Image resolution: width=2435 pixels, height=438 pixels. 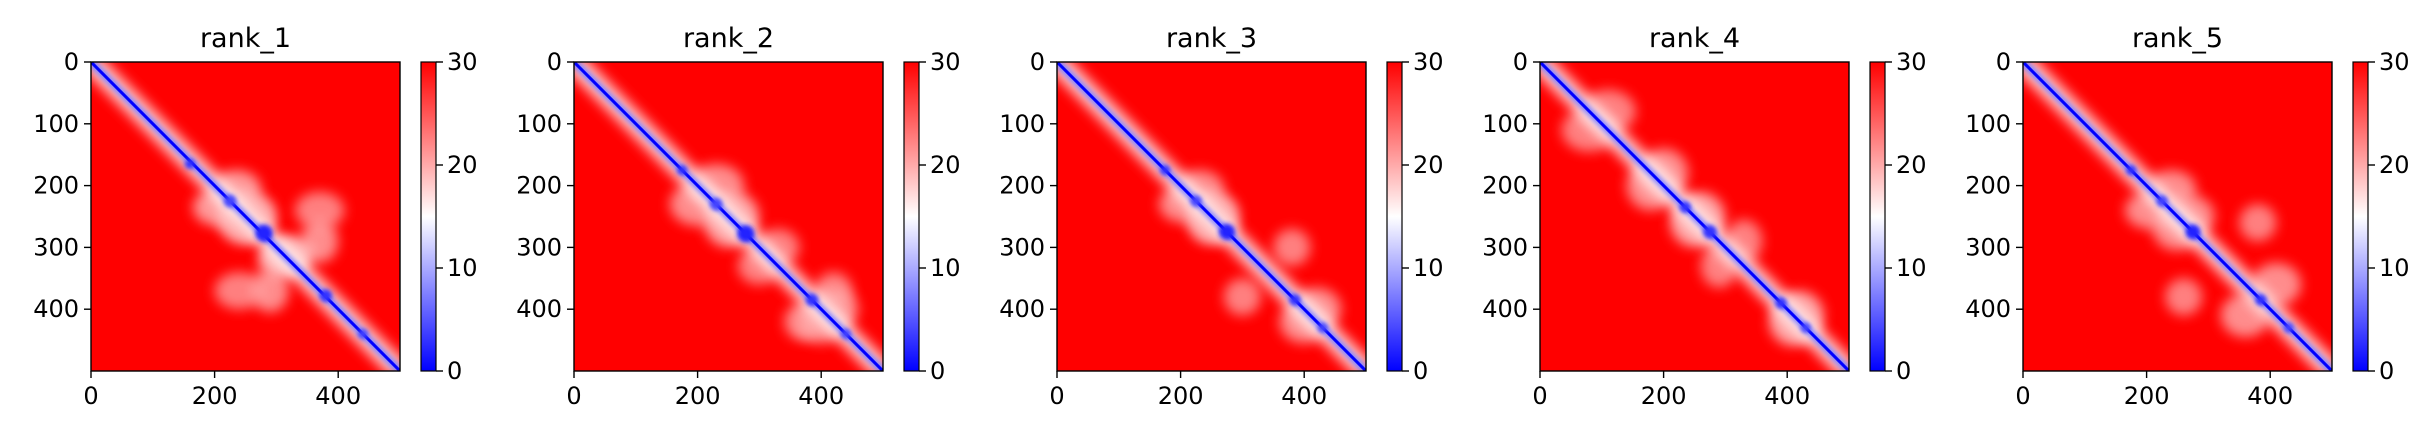 I want to click on light-region-3-mirror, so click(x=319, y=210).